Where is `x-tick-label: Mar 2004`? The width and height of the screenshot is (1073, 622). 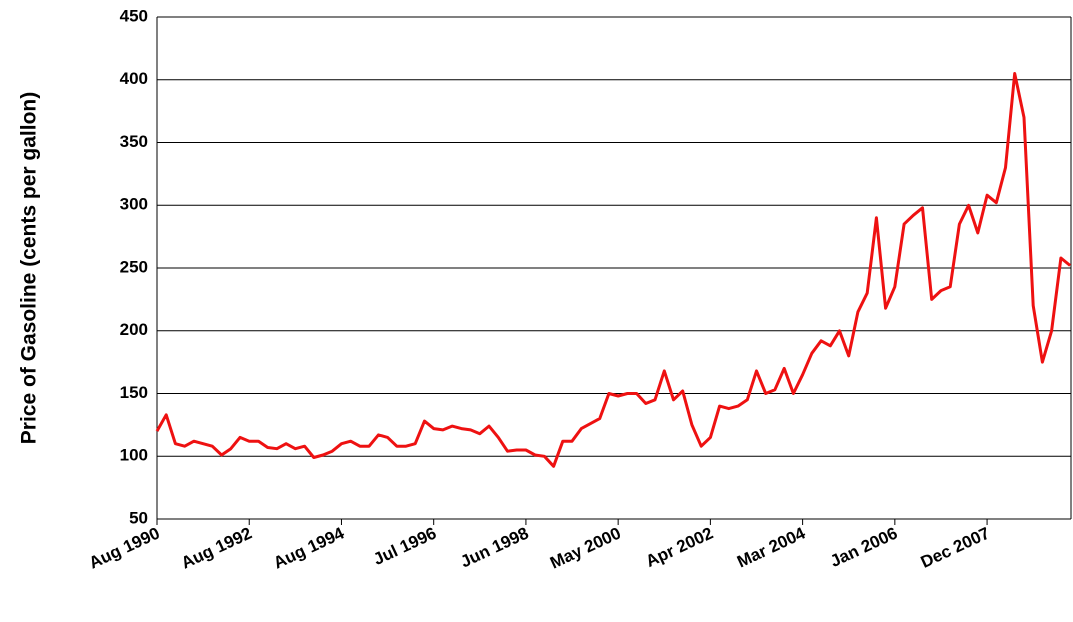 x-tick-label: Mar 2004 is located at coordinates (771, 547).